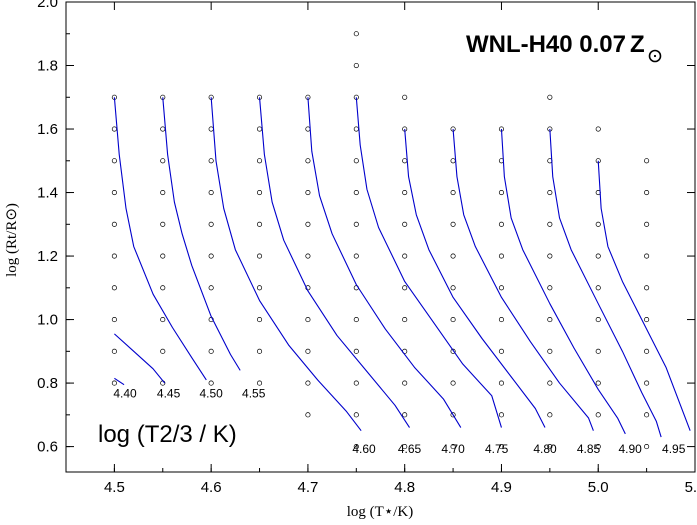 Image resolution: width=697 pixels, height=525 pixels. What do you see at coordinates (410, 449) in the screenshot?
I see `contour-label: 4.65` at bounding box center [410, 449].